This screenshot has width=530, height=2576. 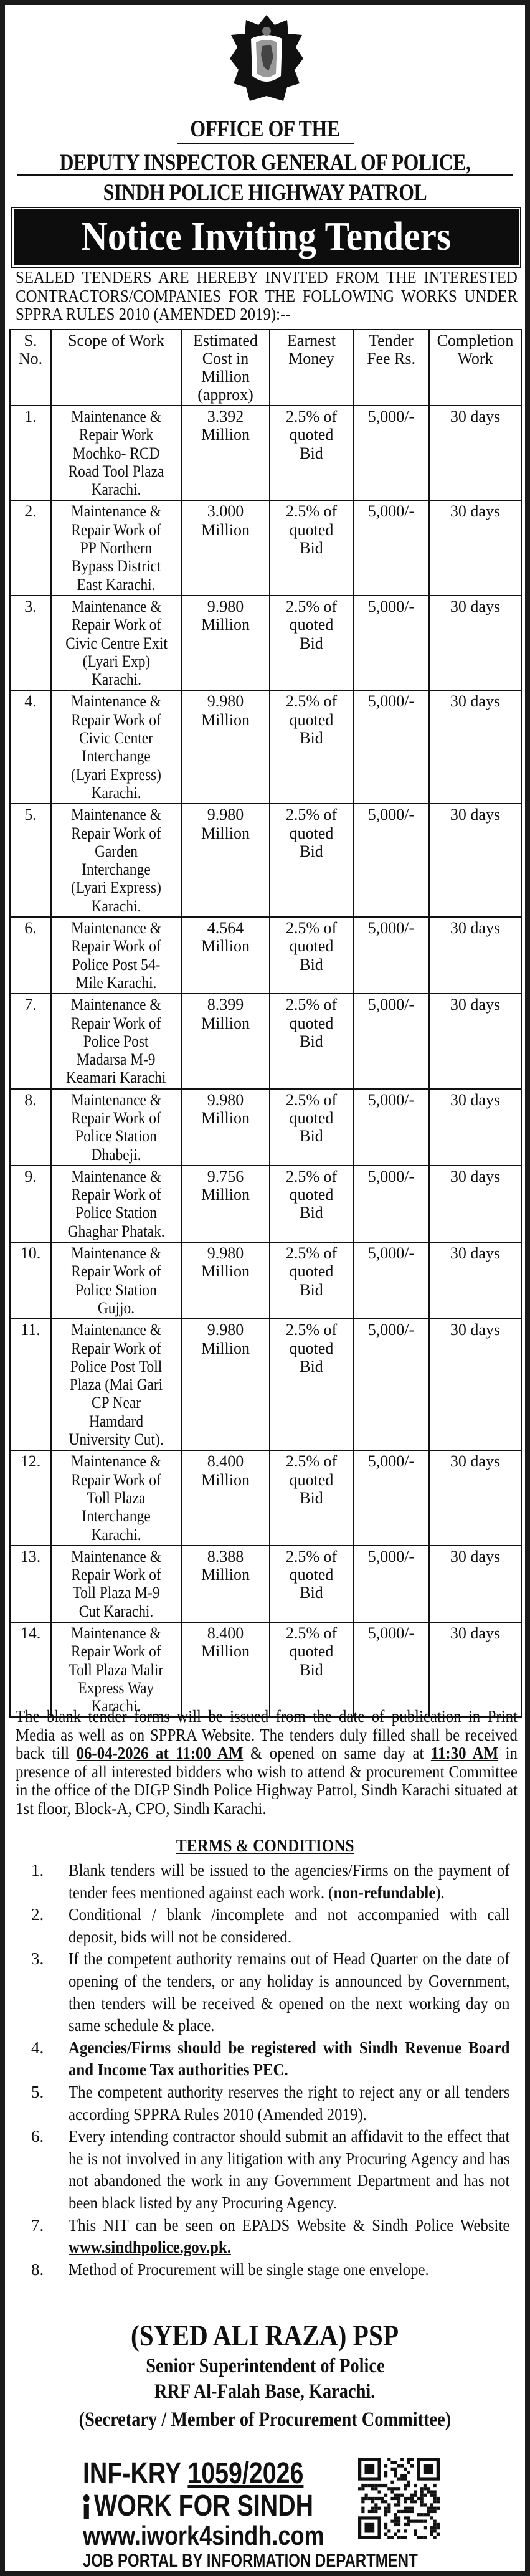 What do you see at coordinates (464, 1753) in the screenshot?
I see `opening-time: 11:30 AM` at bounding box center [464, 1753].